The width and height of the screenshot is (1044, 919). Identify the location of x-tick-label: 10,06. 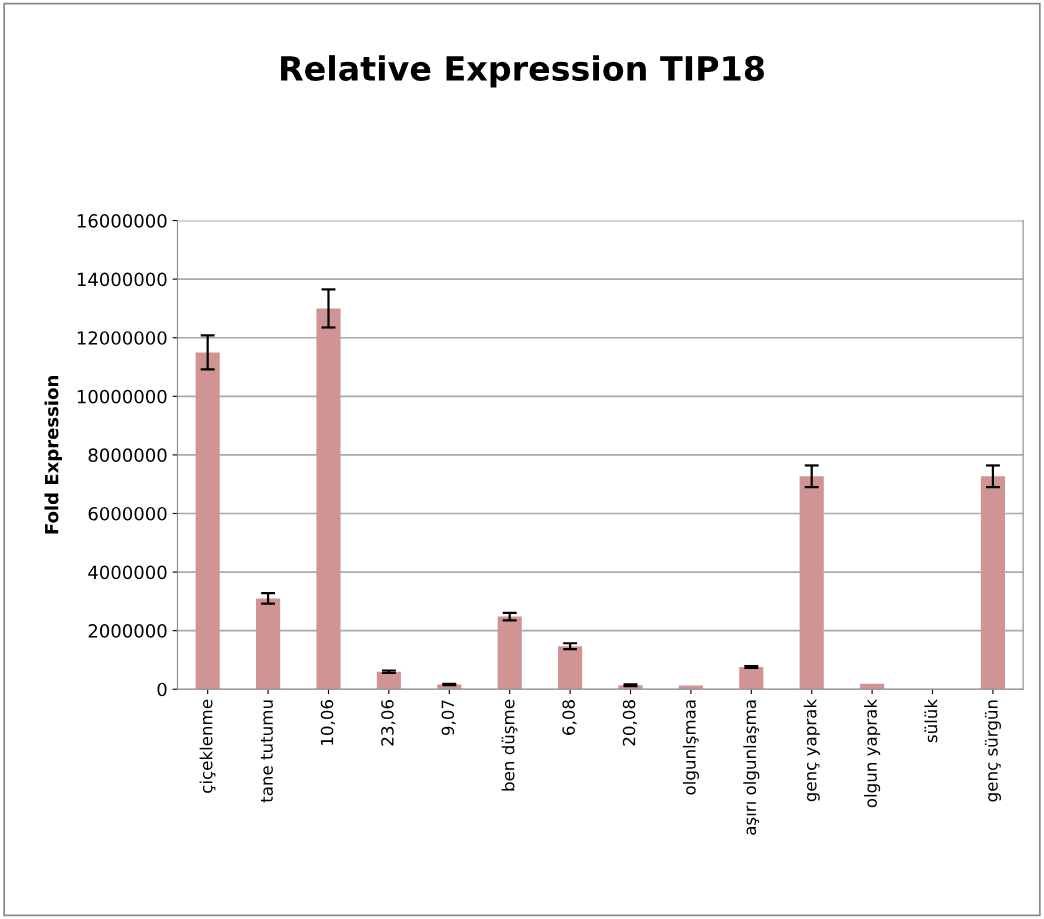
(328, 722).